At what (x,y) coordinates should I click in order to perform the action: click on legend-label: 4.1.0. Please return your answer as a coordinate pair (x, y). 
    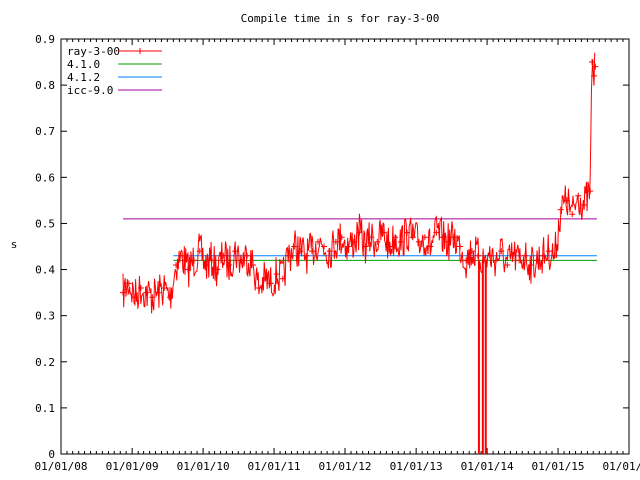
    Looking at the image, I should click on (83, 64).